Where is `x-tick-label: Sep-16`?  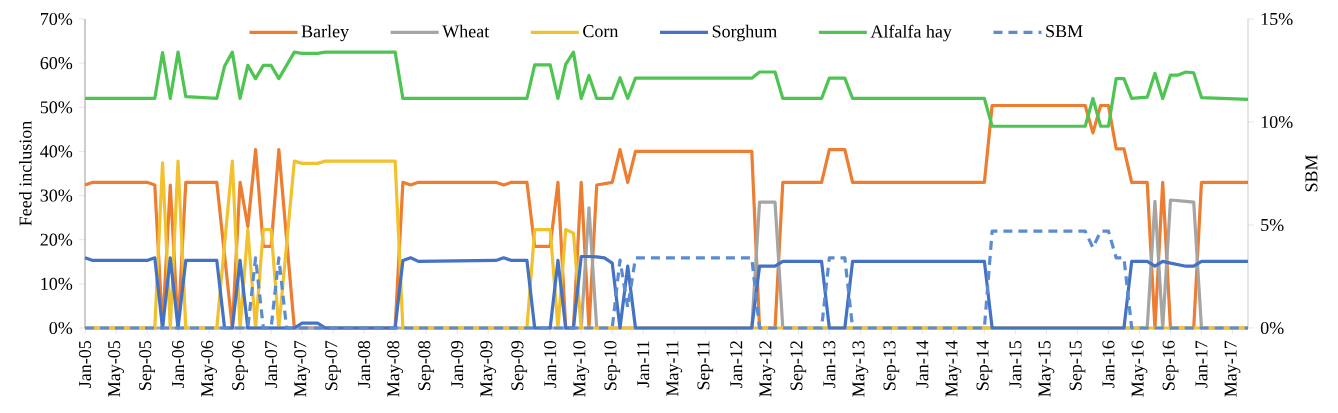
x-tick-label: Sep-16 is located at coordinates (1170, 365).